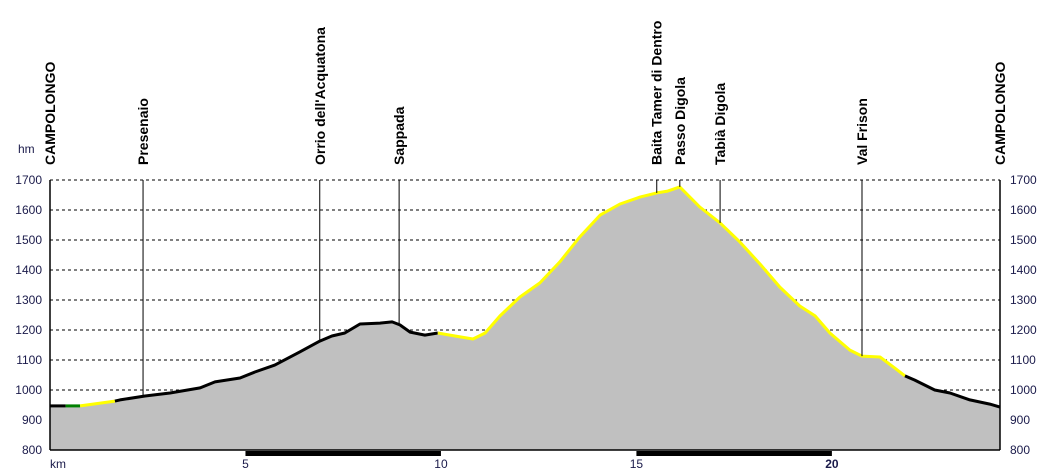 This screenshot has width=1050, height=473. I want to click on y-tick-label-left: 1600, so click(28, 210).